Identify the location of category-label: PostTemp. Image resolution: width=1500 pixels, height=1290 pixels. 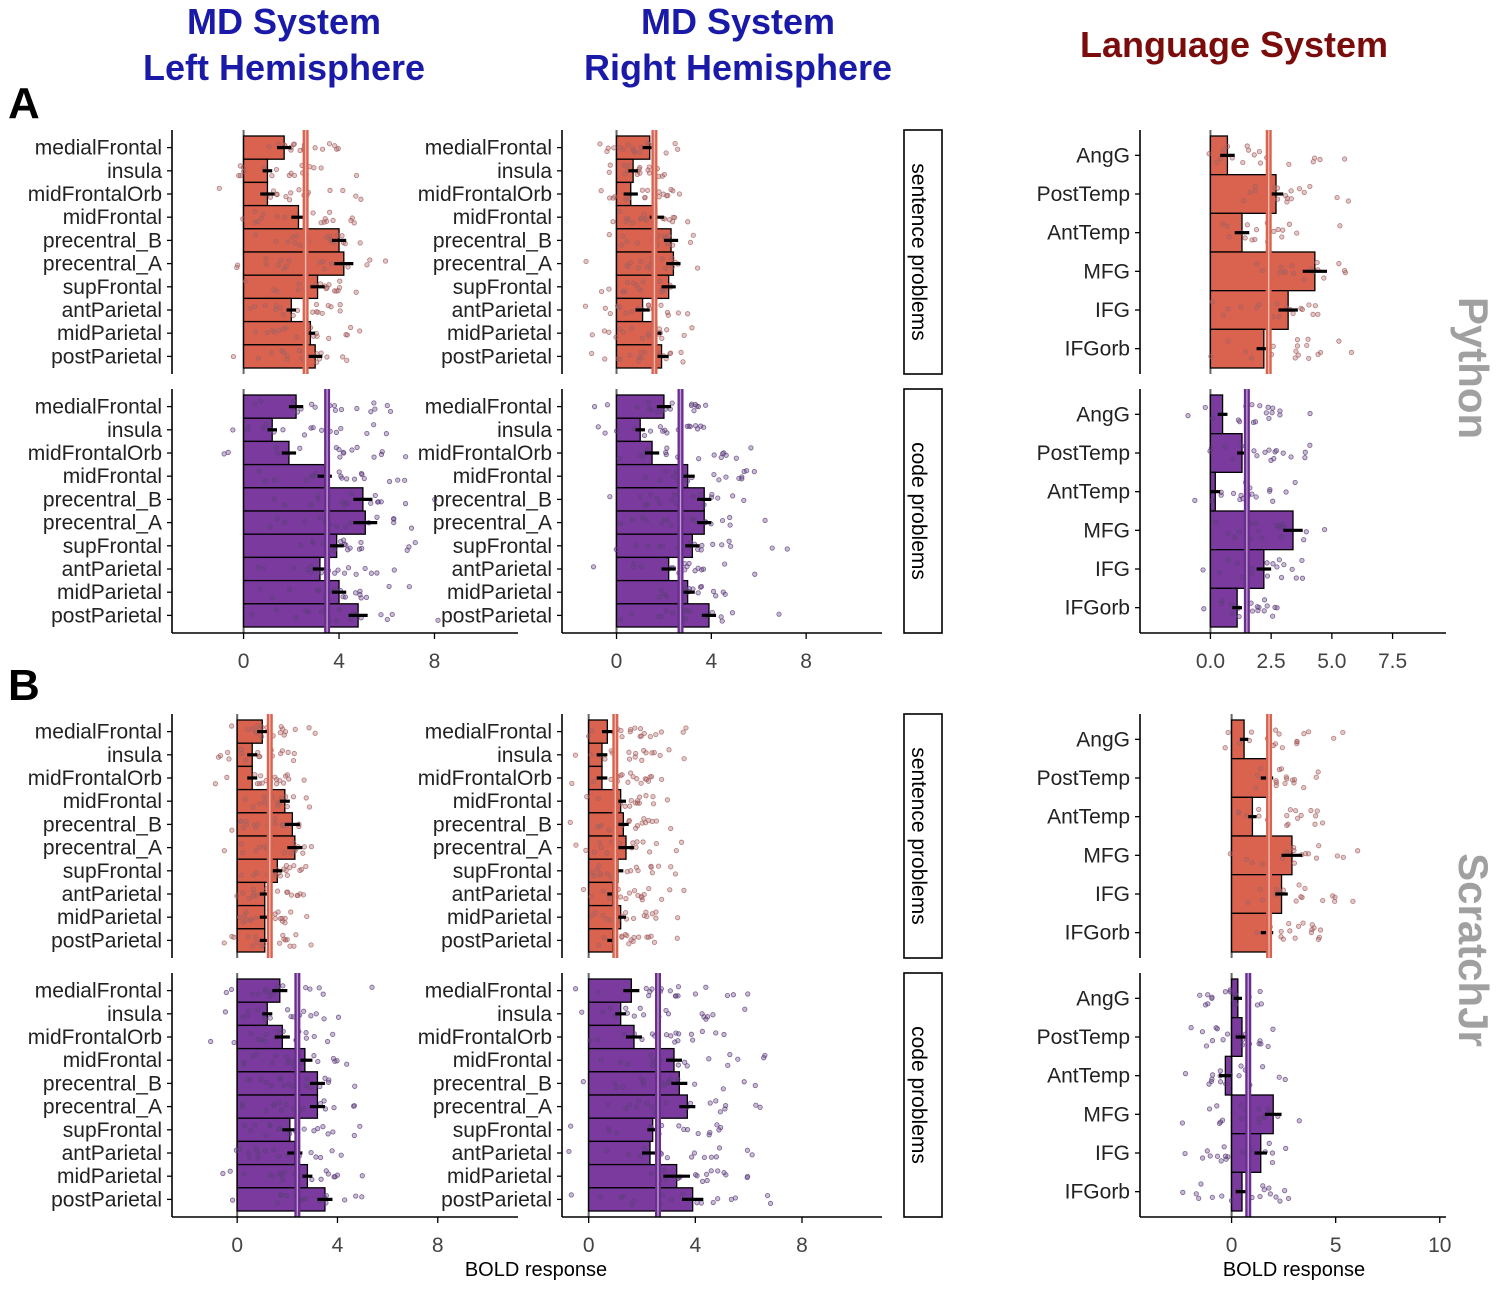
(1083, 194).